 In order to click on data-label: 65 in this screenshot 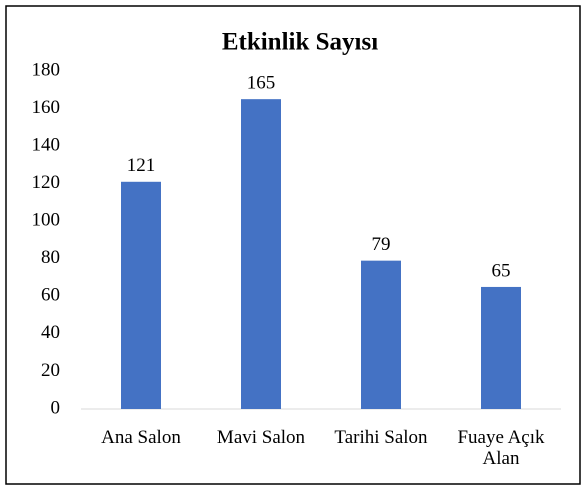, I will do `click(501, 270)`.